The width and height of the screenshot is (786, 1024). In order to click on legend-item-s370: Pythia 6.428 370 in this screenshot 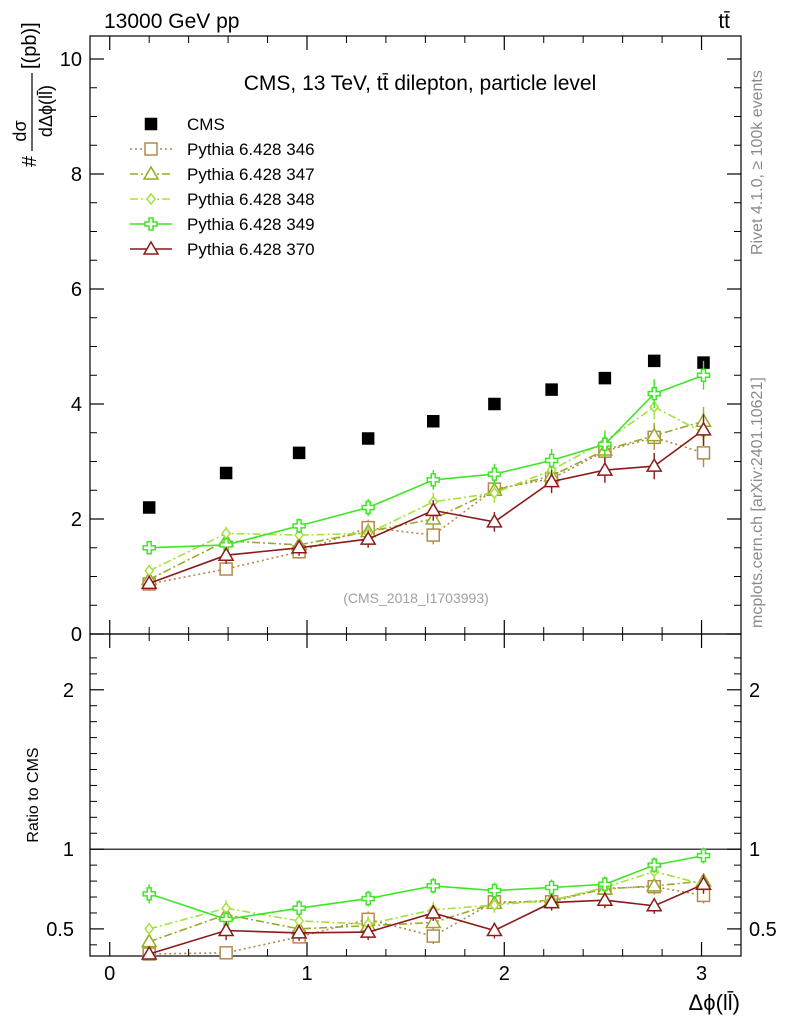, I will do `click(222, 249)`.